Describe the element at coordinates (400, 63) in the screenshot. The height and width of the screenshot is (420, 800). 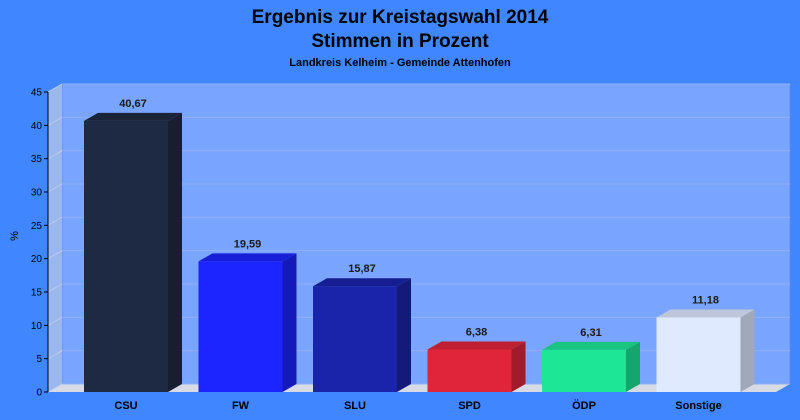
I see `chart-subtitle: Landkreis Kelheim - Gemeinde Attenhofen` at that location.